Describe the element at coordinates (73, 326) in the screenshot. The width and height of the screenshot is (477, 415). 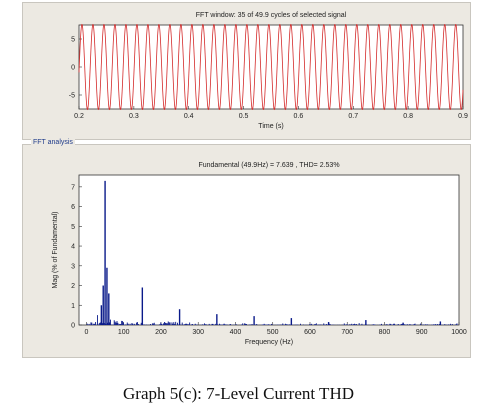
I see `fft-y-tick-label: 0` at that location.